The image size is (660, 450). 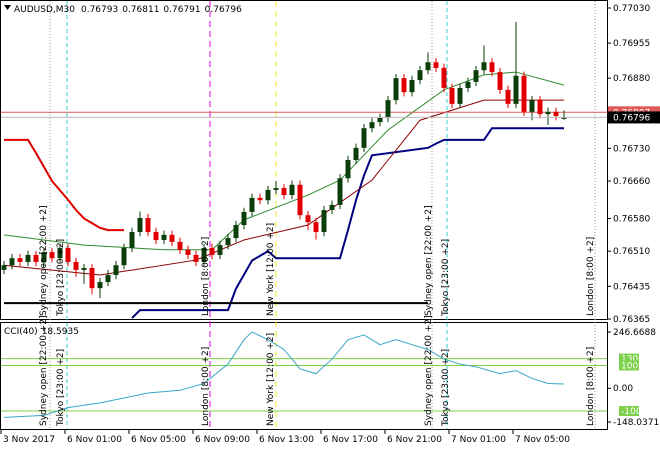 What do you see at coordinates (94, 440) in the screenshot?
I see `x-tick-label: 6 Nov 01:00` at bounding box center [94, 440].